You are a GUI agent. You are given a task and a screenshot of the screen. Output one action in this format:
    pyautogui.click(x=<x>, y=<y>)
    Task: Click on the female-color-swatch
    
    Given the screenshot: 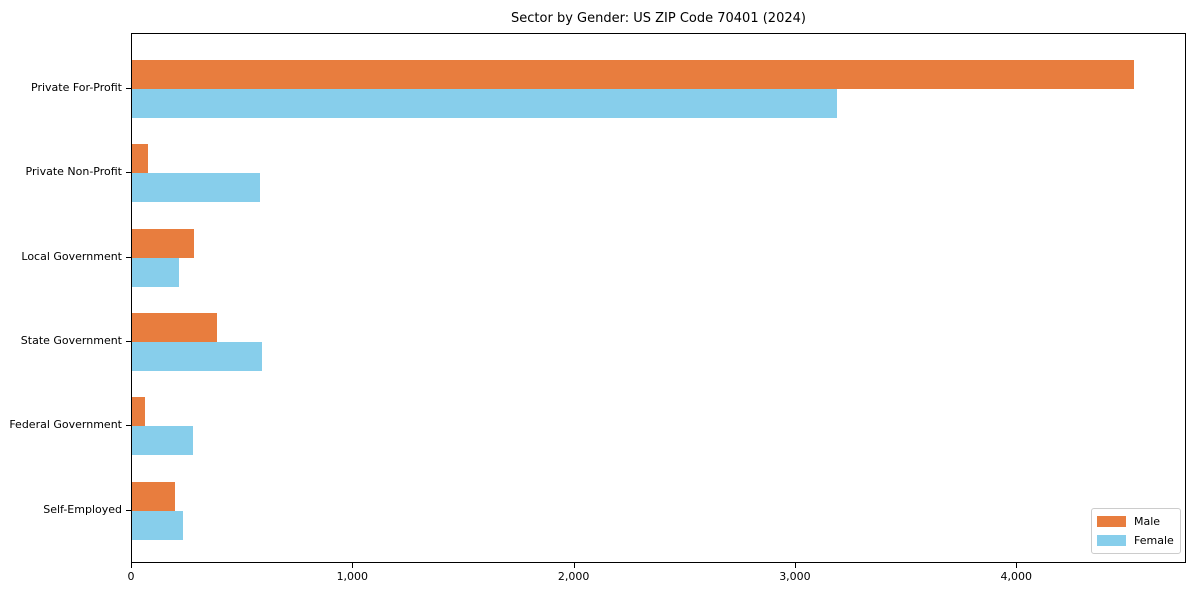 What is the action you would take?
    pyautogui.click(x=1111, y=540)
    